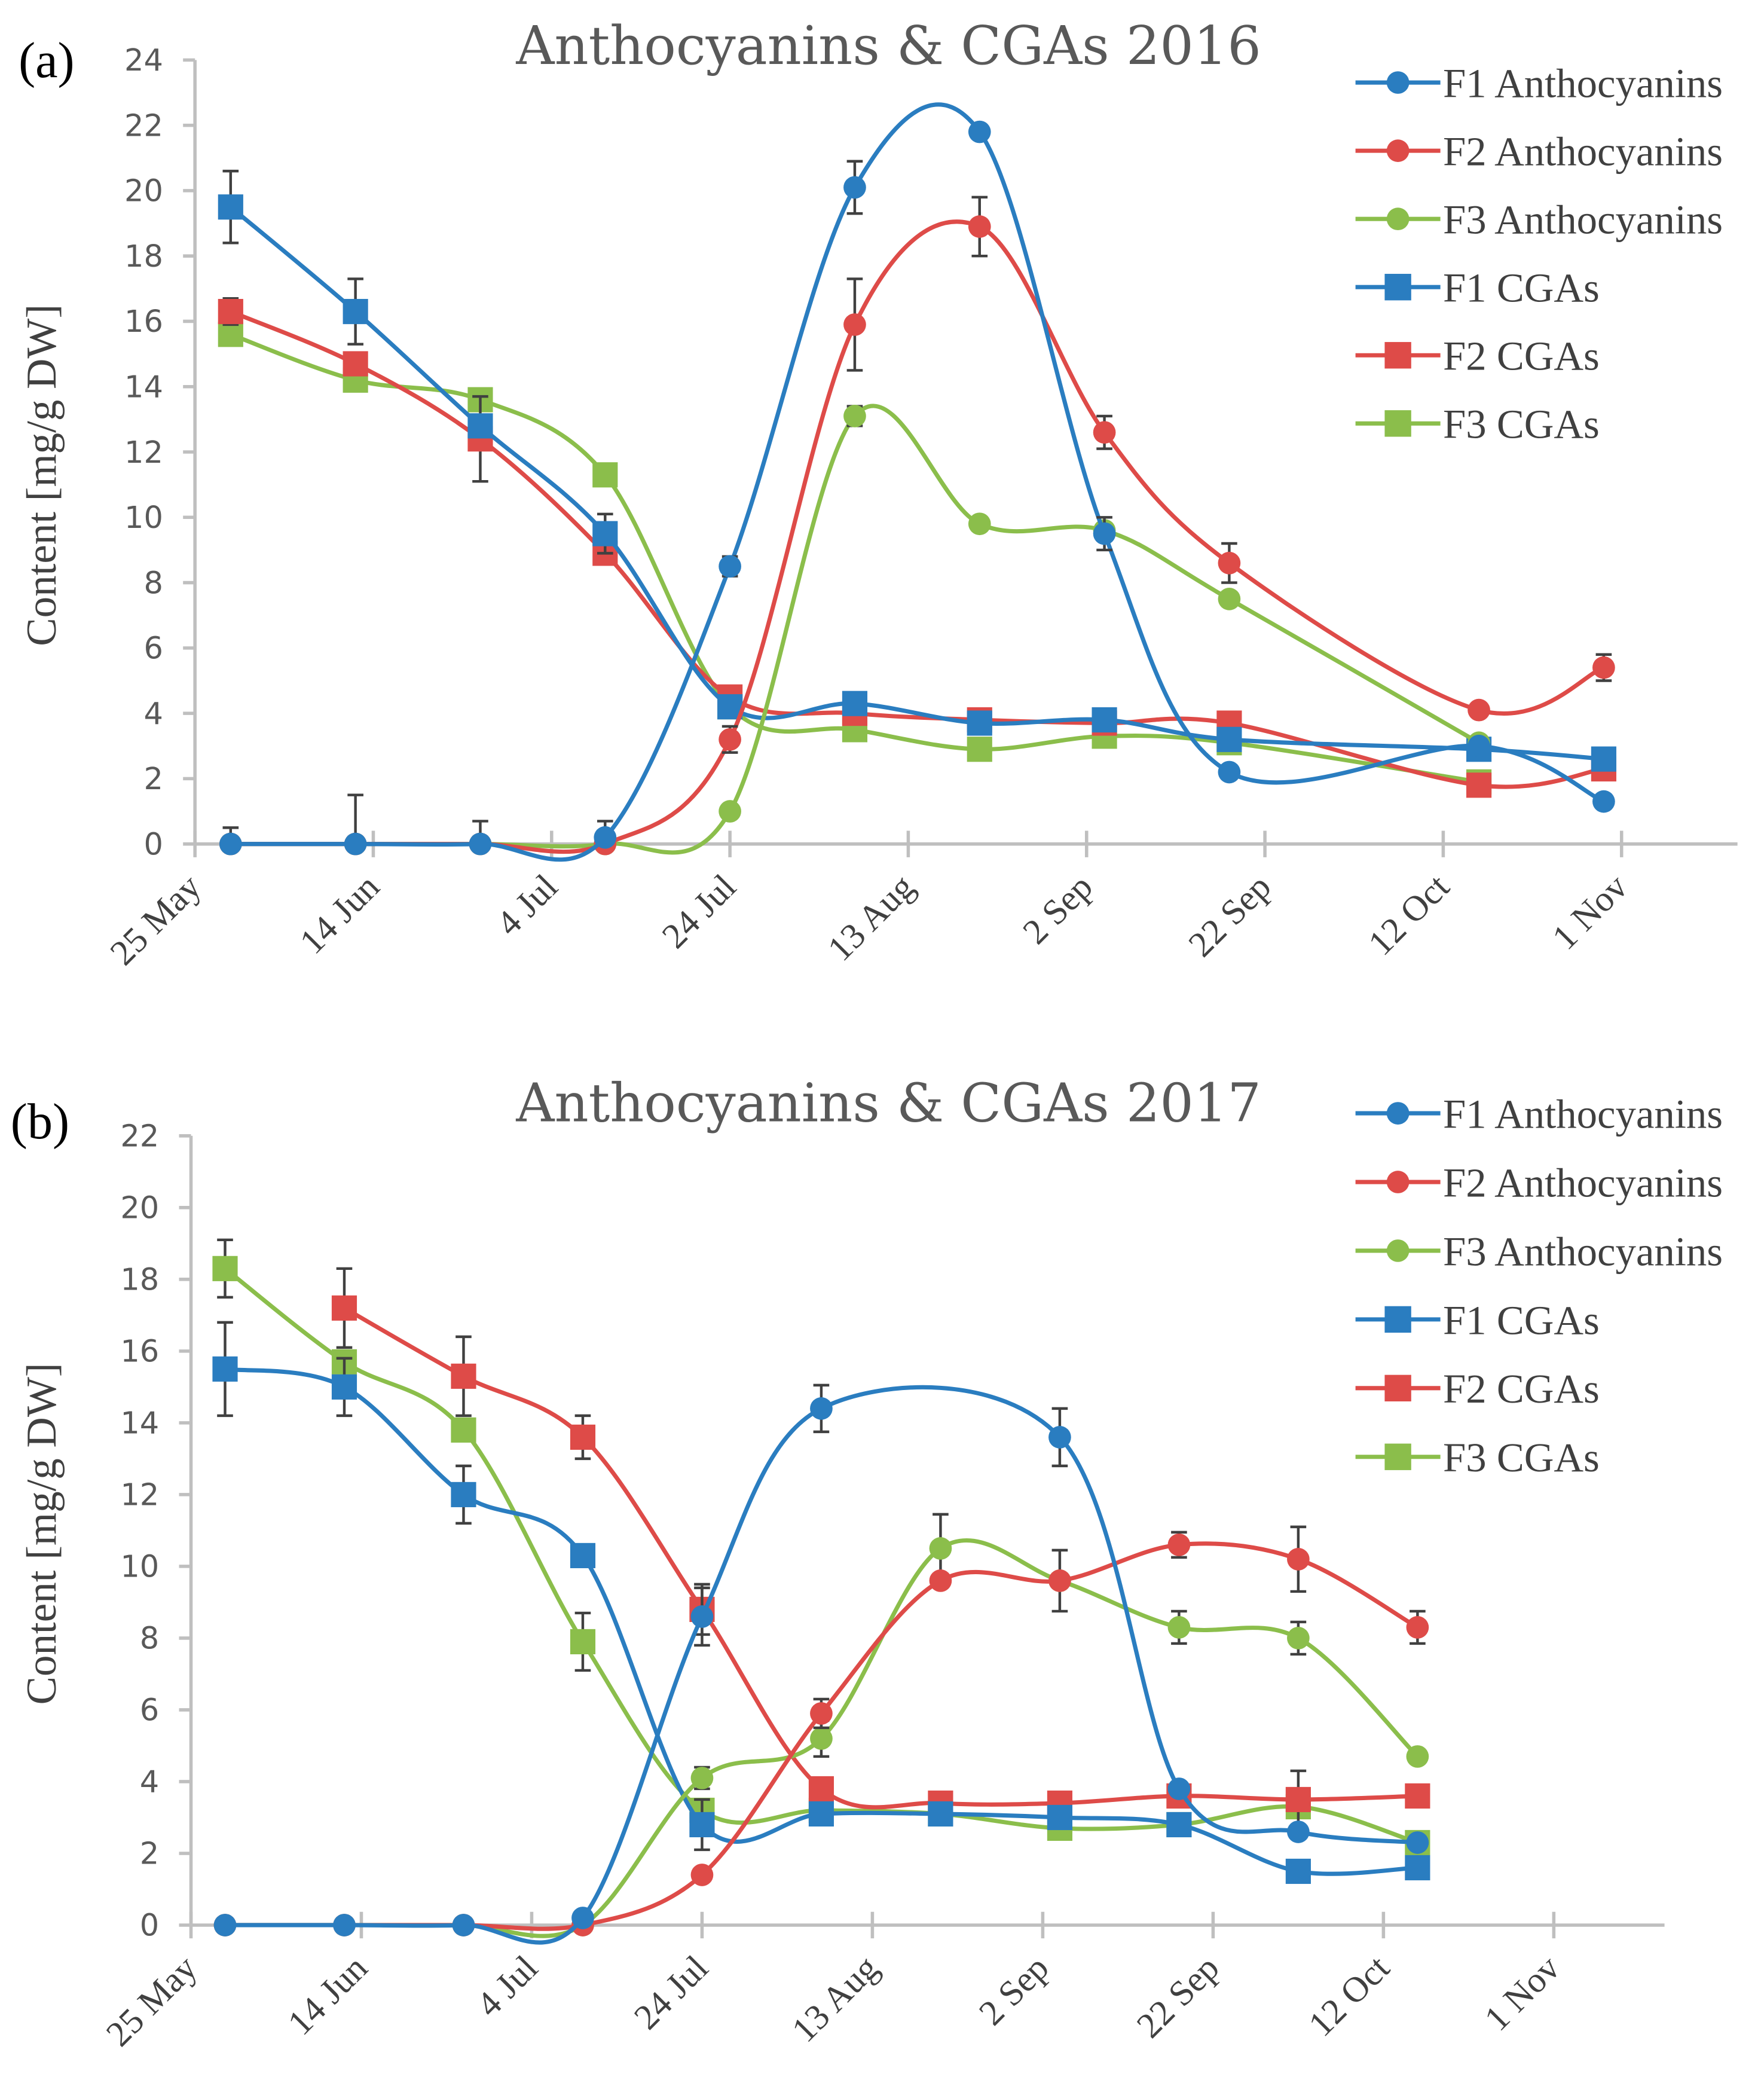 The image size is (1764, 2074). I want to click on x-tick-label: 2 Sep, so click(1013, 1991).